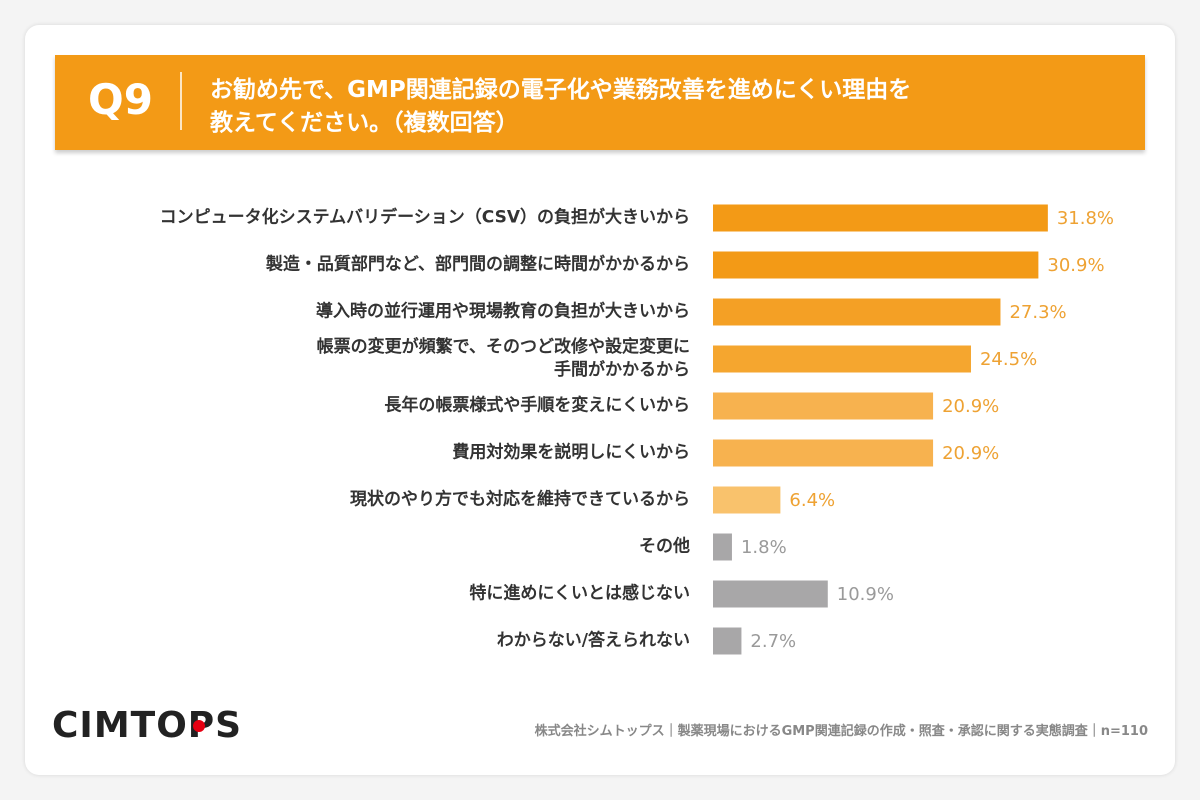 The height and width of the screenshot is (800, 1200). What do you see at coordinates (503, 358) in the screenshot?
I see `category-label: 帳票の変更が頻繁で、そのつど改修や設定変更に 手間がかかるから` at bounding box center [503, 358].